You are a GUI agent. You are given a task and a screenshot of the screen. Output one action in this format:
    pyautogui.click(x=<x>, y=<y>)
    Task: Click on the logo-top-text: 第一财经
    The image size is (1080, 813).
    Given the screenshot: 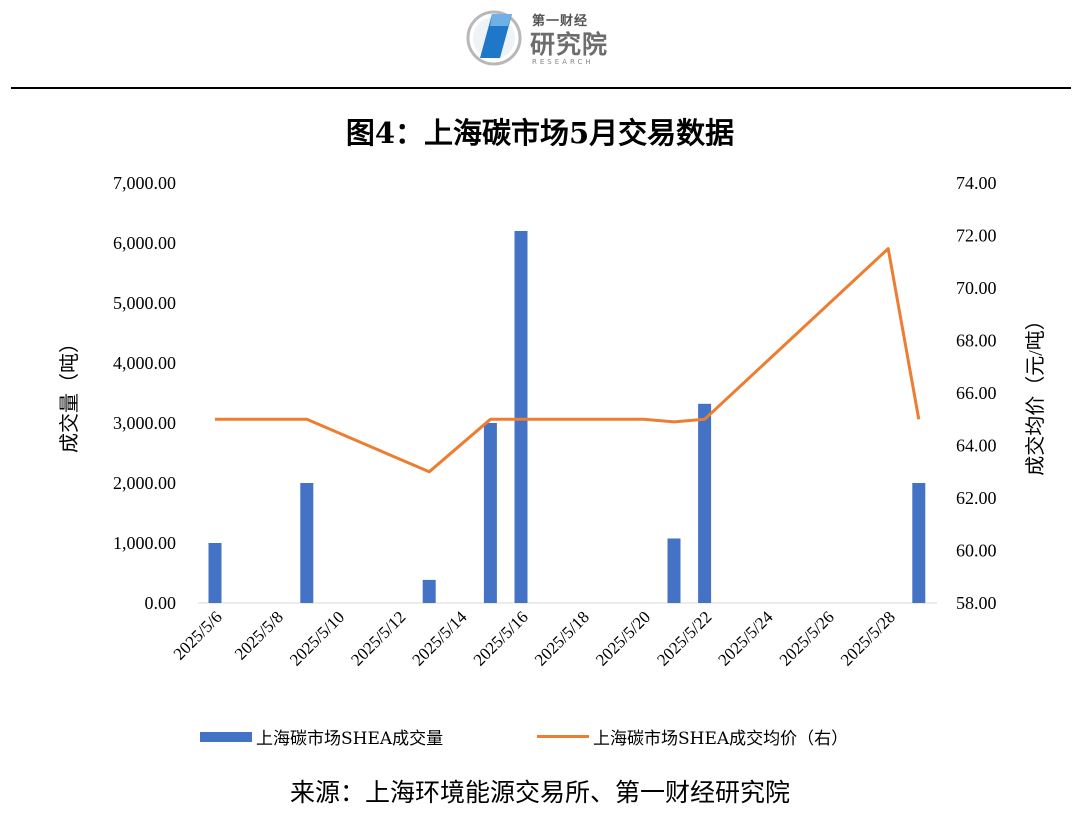 What is the action you would take?
    pyautogui.click(x=560, y=21)
    